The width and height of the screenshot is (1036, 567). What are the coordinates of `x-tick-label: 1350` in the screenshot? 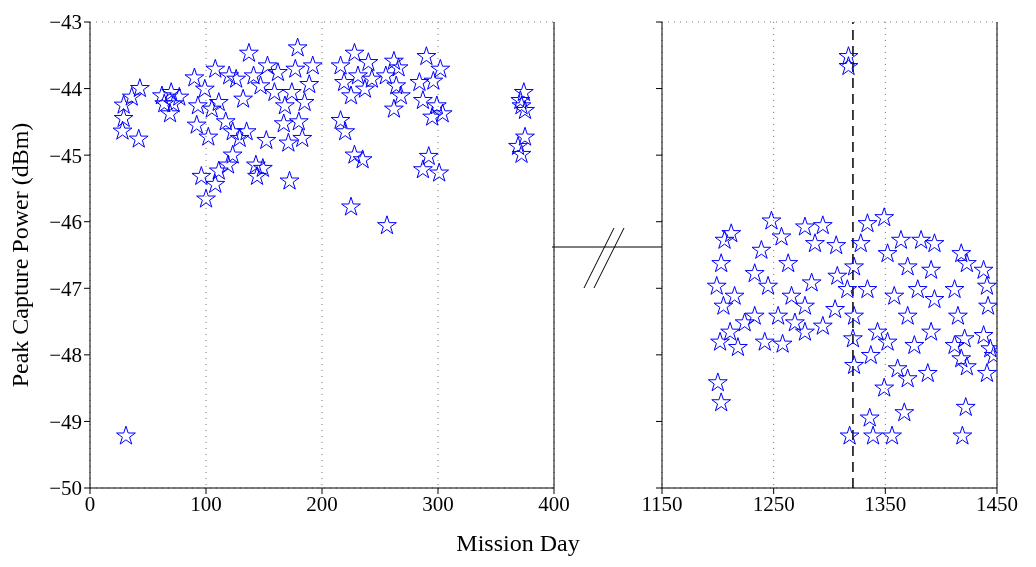 It's located at (885, 503).